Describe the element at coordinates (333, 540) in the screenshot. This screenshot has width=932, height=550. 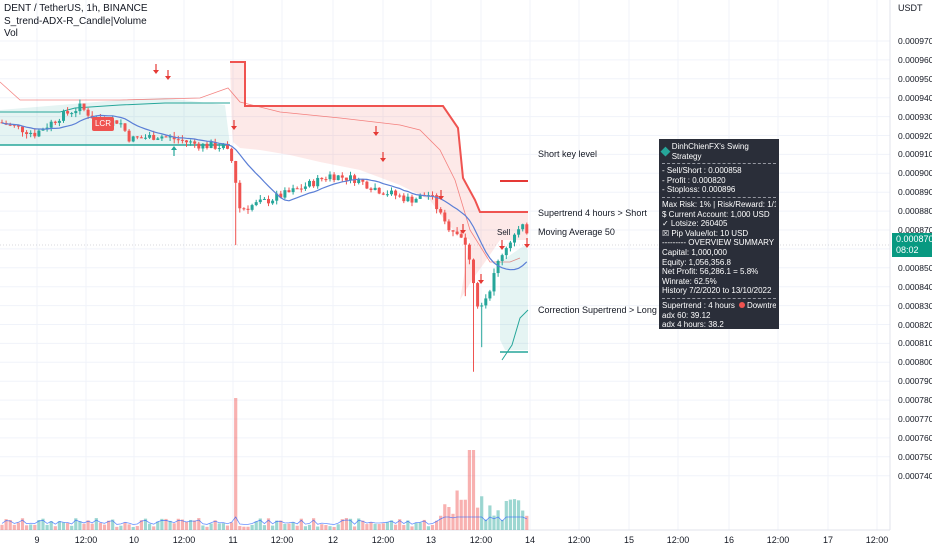
I see `time-tick-label: 12` at that location.